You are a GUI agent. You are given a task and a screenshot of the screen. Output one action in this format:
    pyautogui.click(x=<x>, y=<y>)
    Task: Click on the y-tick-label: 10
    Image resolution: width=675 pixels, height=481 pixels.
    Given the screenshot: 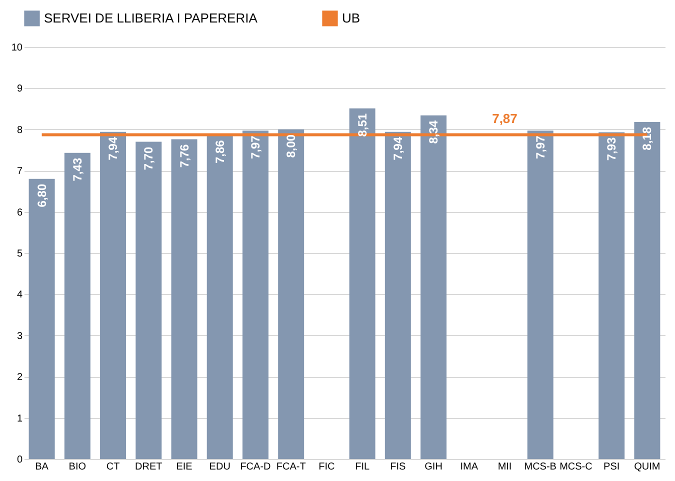 What is the action you would take?
    pyautogui.click(x=17, y=48)
    